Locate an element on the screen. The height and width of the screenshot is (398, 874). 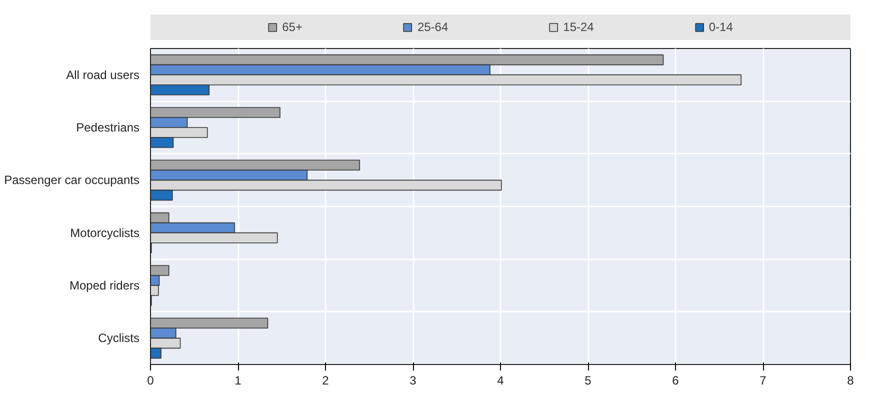
y-tick-label: Motorcyclists is located at coordinates (105, 233).